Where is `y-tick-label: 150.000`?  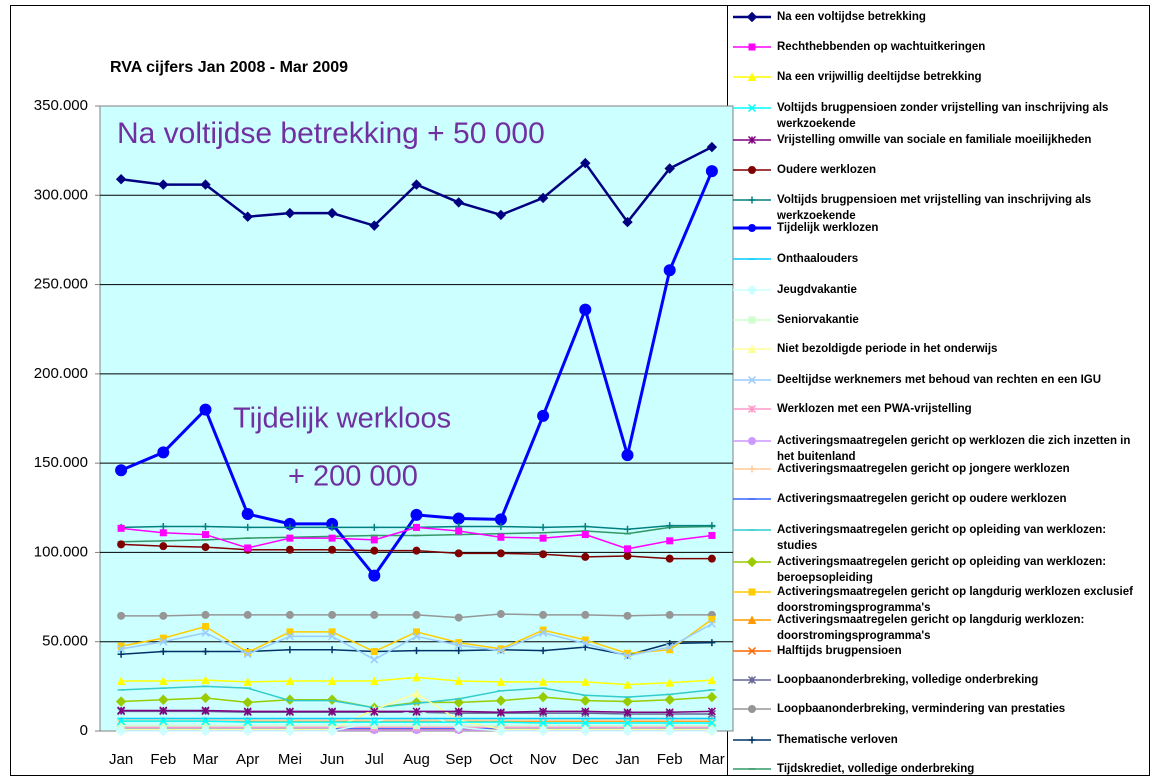
y-tick-label: 150.000 is located at coordinates (61, 462).